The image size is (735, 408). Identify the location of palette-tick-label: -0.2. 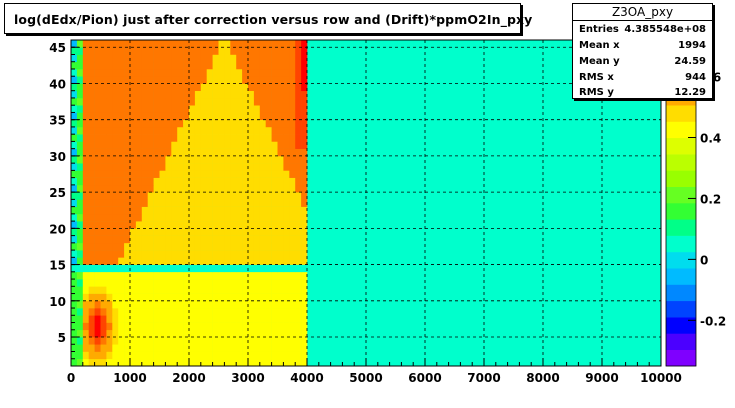
(713, 321).